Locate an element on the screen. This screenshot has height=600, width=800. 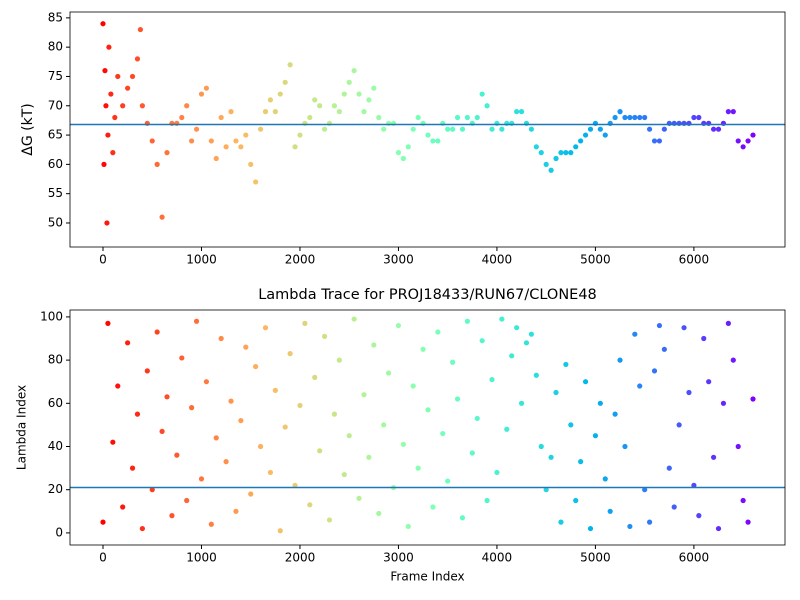
y-tick-label: 75 is located at coordinates (55, 76).